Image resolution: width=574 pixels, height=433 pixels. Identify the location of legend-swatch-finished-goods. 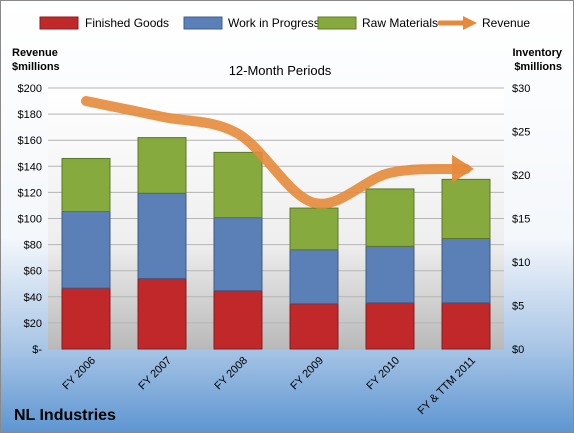
(59, 23).